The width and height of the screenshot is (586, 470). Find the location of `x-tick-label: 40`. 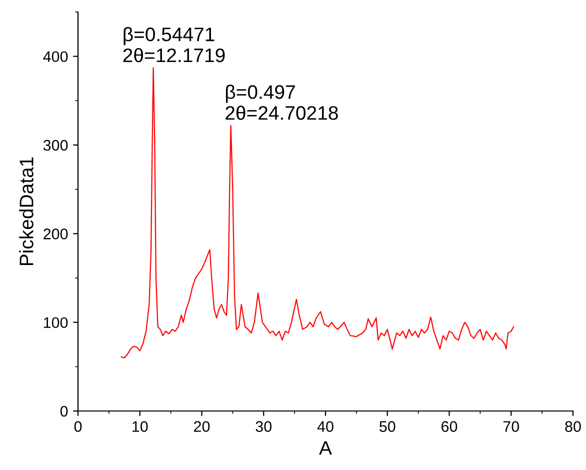

x-tick-label: 40 is located at coordinates (325, 426).